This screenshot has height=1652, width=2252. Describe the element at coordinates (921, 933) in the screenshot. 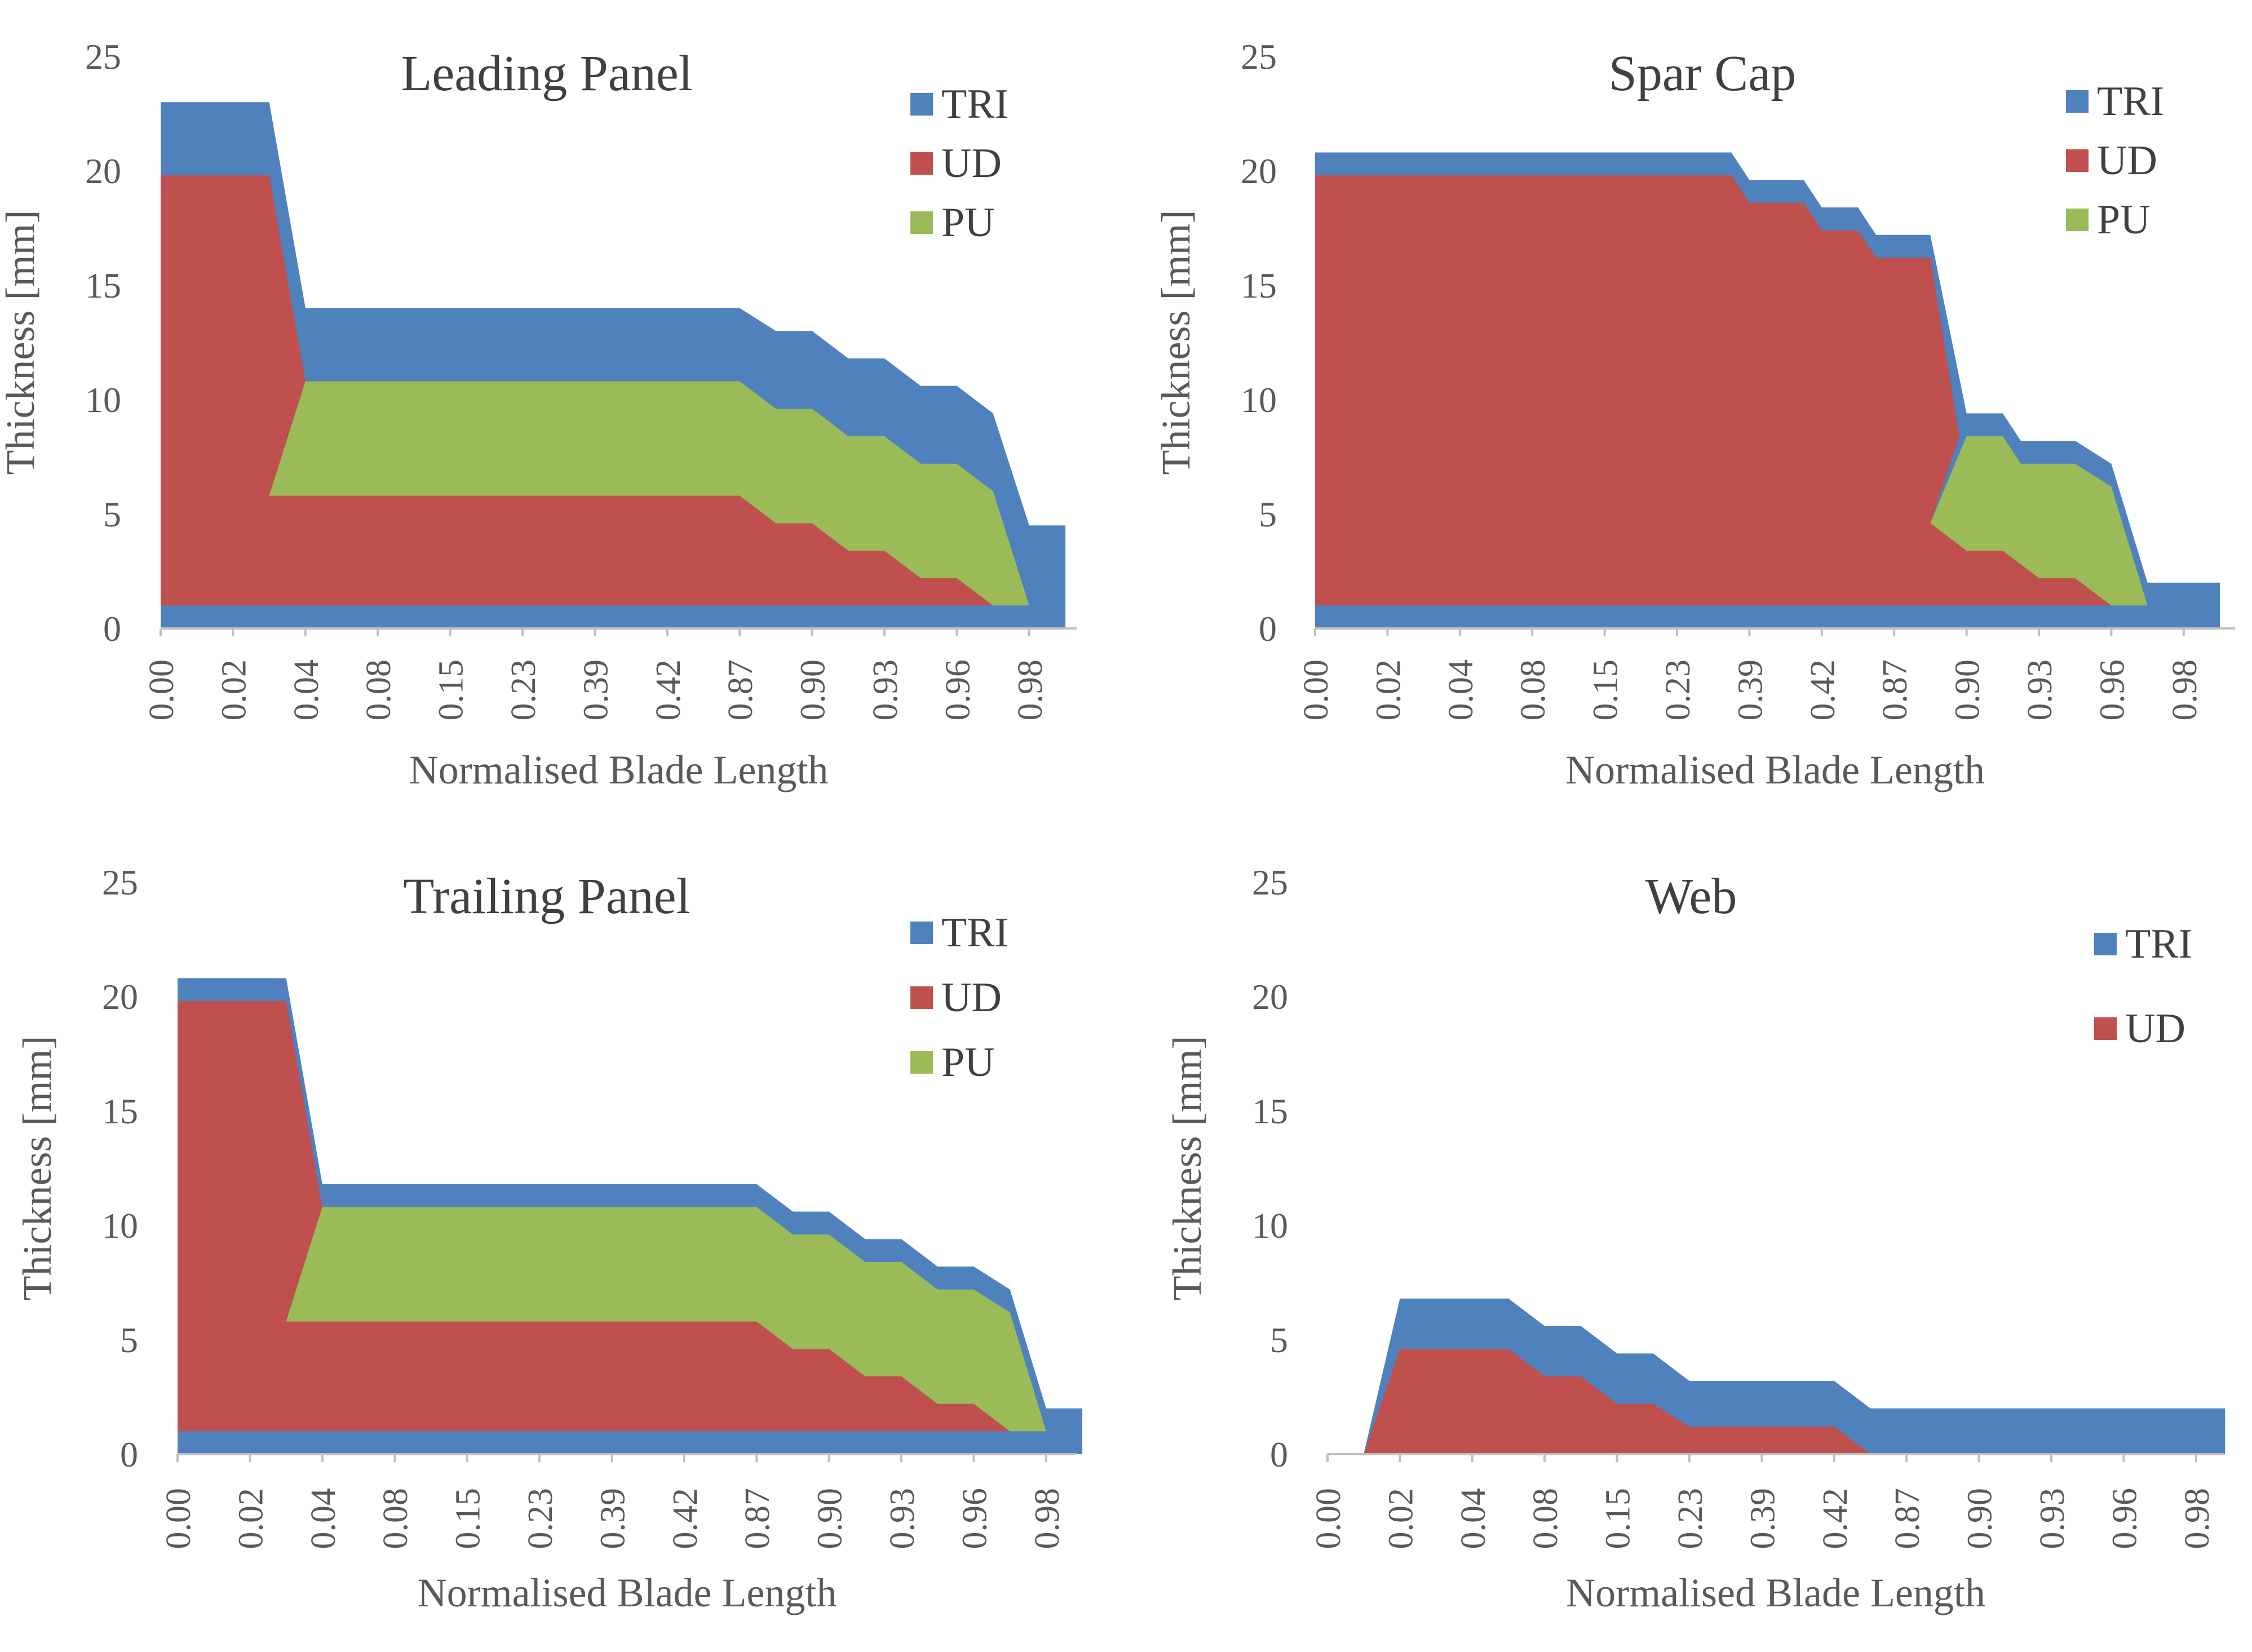

I see `legend-swatch-tri` at that location.